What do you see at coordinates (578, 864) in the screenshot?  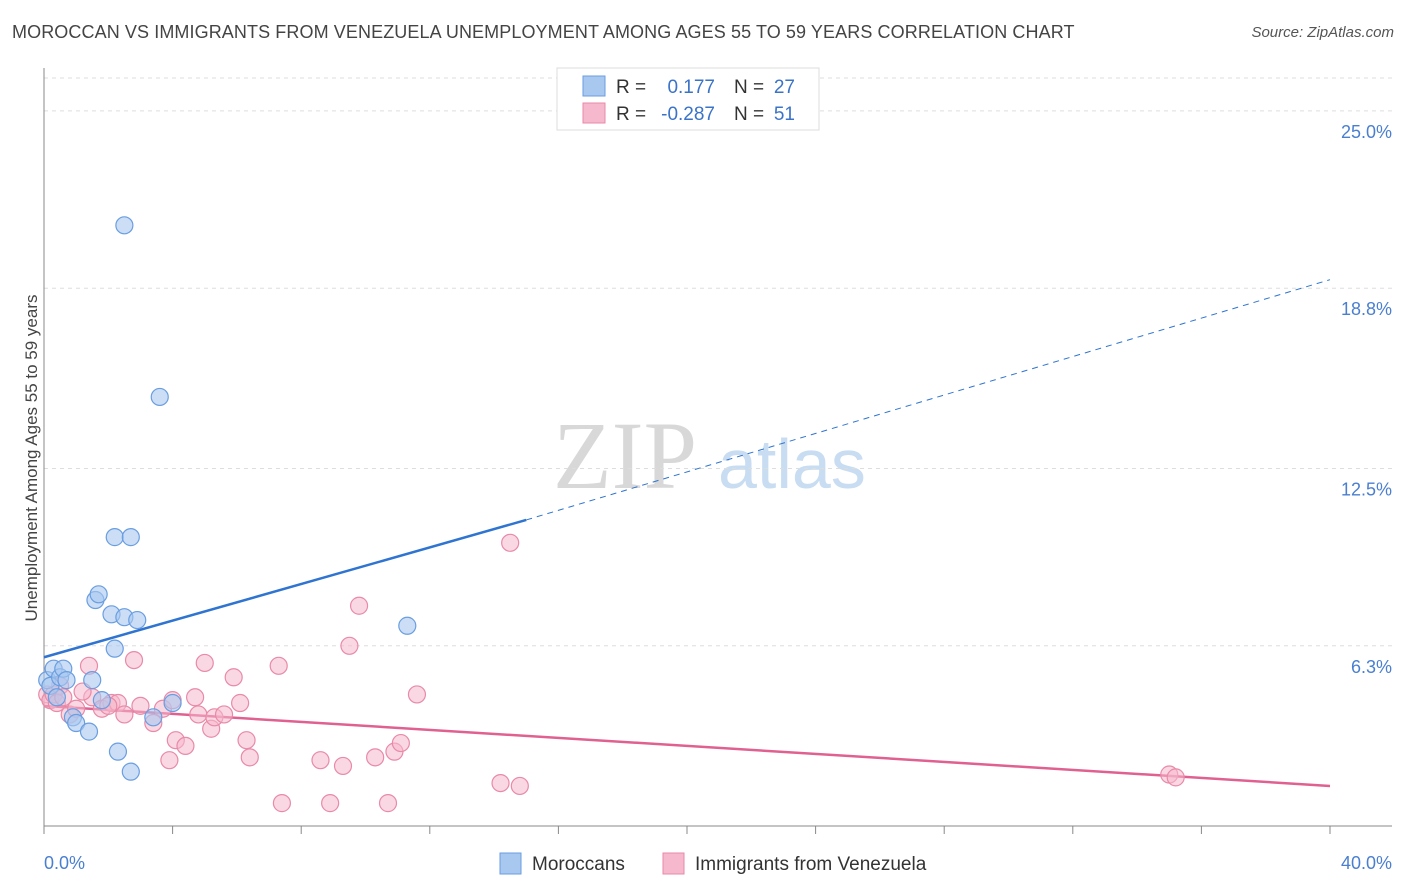 I see `bottom-legend-label-moroccans: Moroccans` at bounding box center [578, 864].